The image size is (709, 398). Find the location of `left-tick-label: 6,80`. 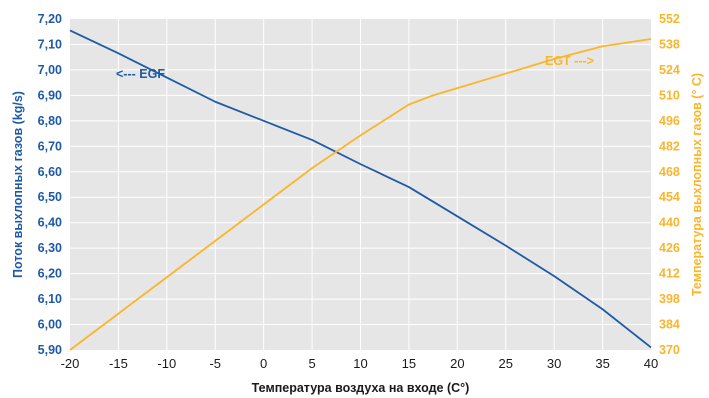

left-tick-label: 6,80 is located at coordinates (50, 121).